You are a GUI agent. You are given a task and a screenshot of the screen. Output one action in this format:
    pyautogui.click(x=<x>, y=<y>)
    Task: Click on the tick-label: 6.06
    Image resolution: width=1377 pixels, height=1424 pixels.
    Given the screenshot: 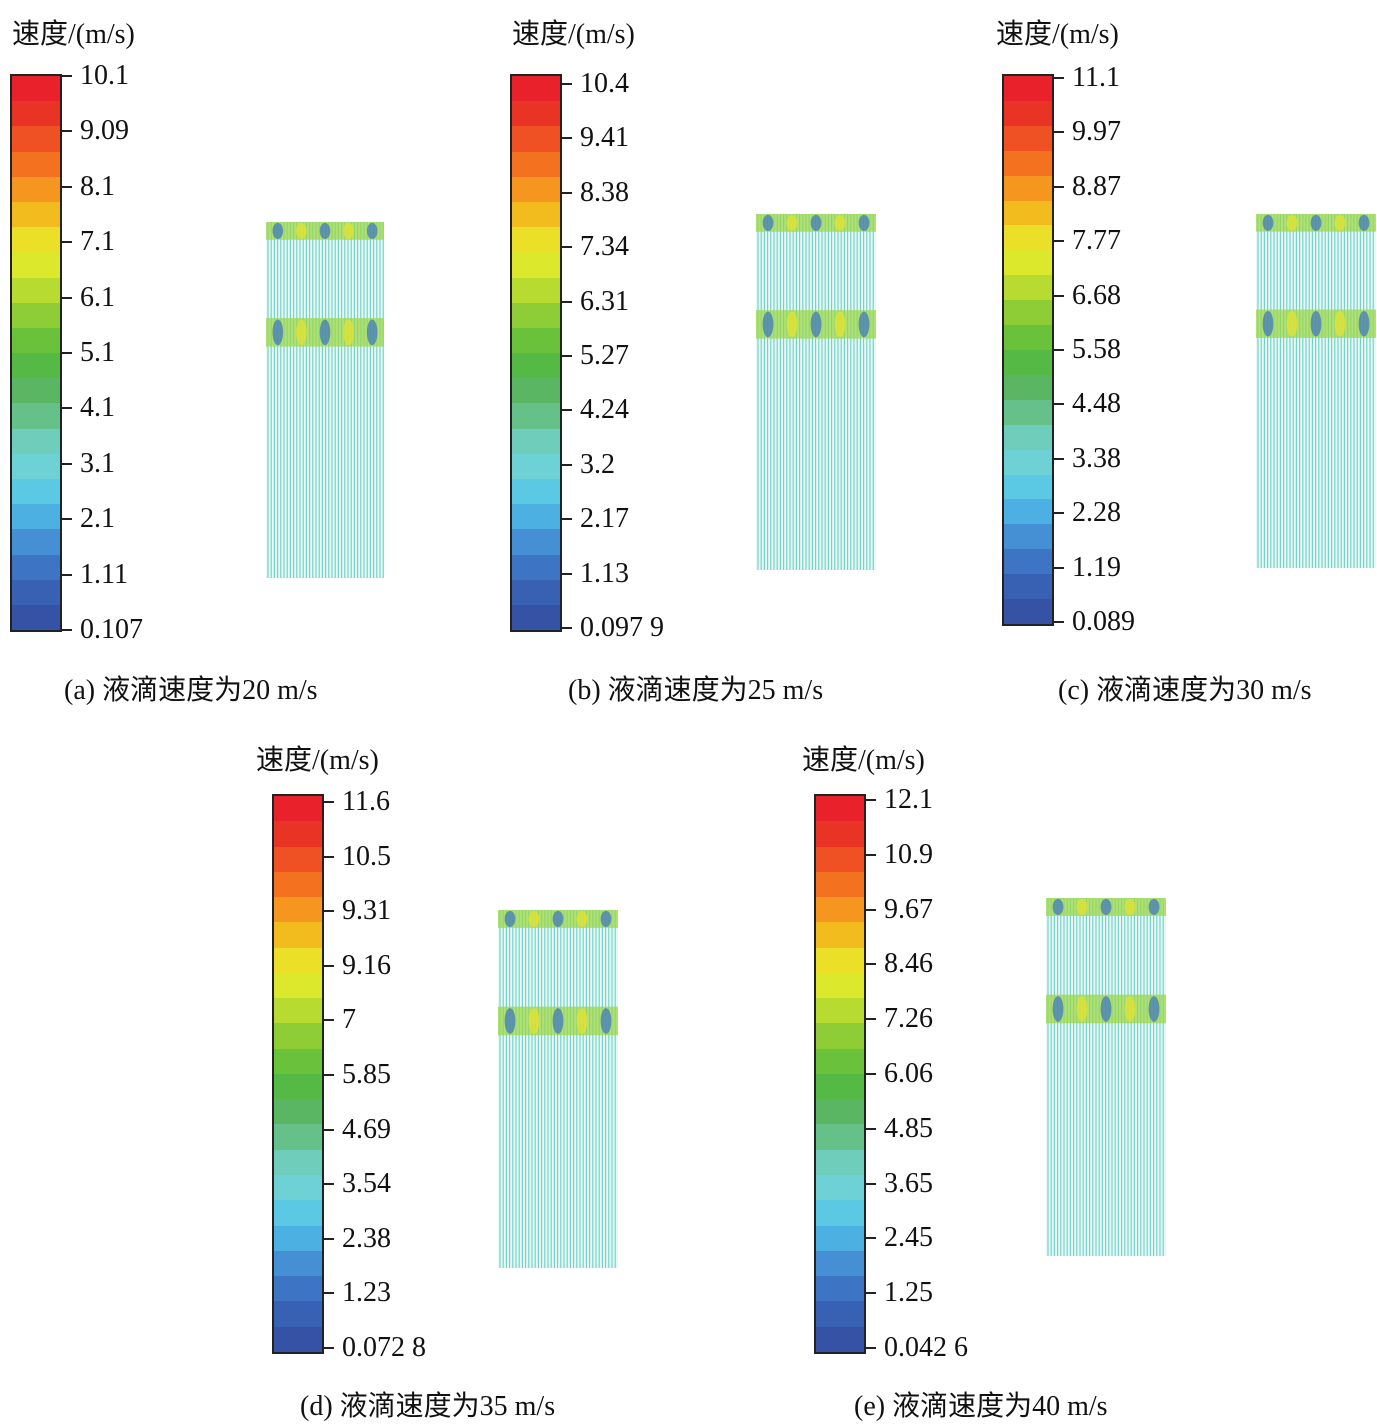 What is the action you would take?
    pyautogui.click(x=908, y=1073)
    